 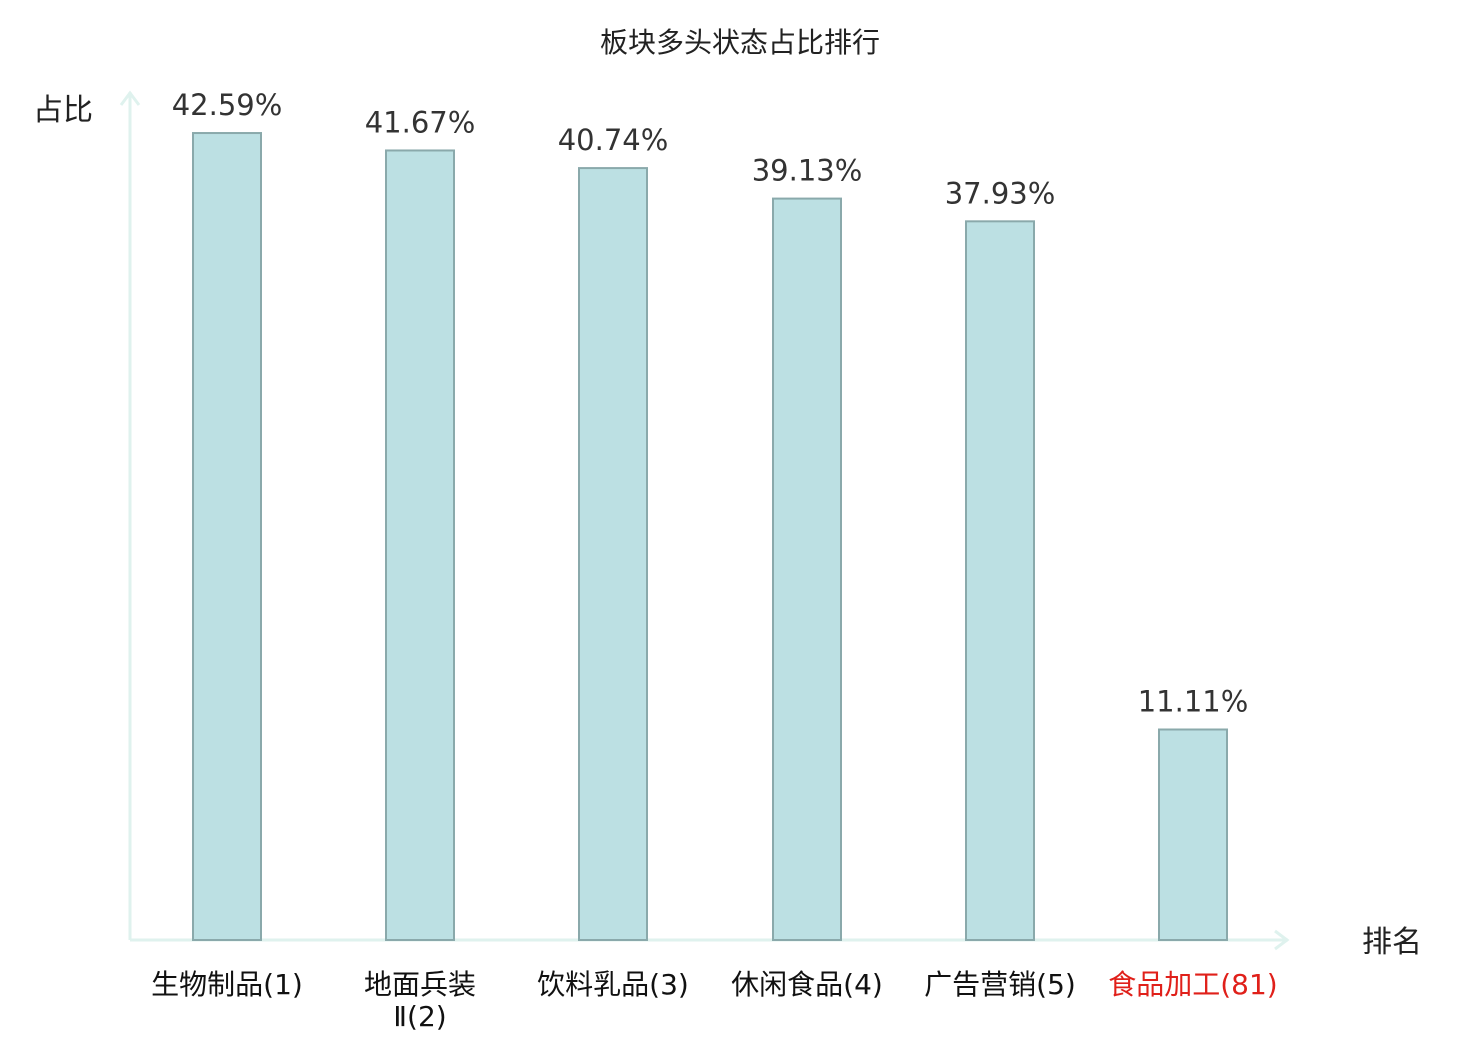 What do you see at coordinates (740, 42) in the screenshot?
I see `chart-title: 板块多头状态占比排行` at bounding box center [740, 42].